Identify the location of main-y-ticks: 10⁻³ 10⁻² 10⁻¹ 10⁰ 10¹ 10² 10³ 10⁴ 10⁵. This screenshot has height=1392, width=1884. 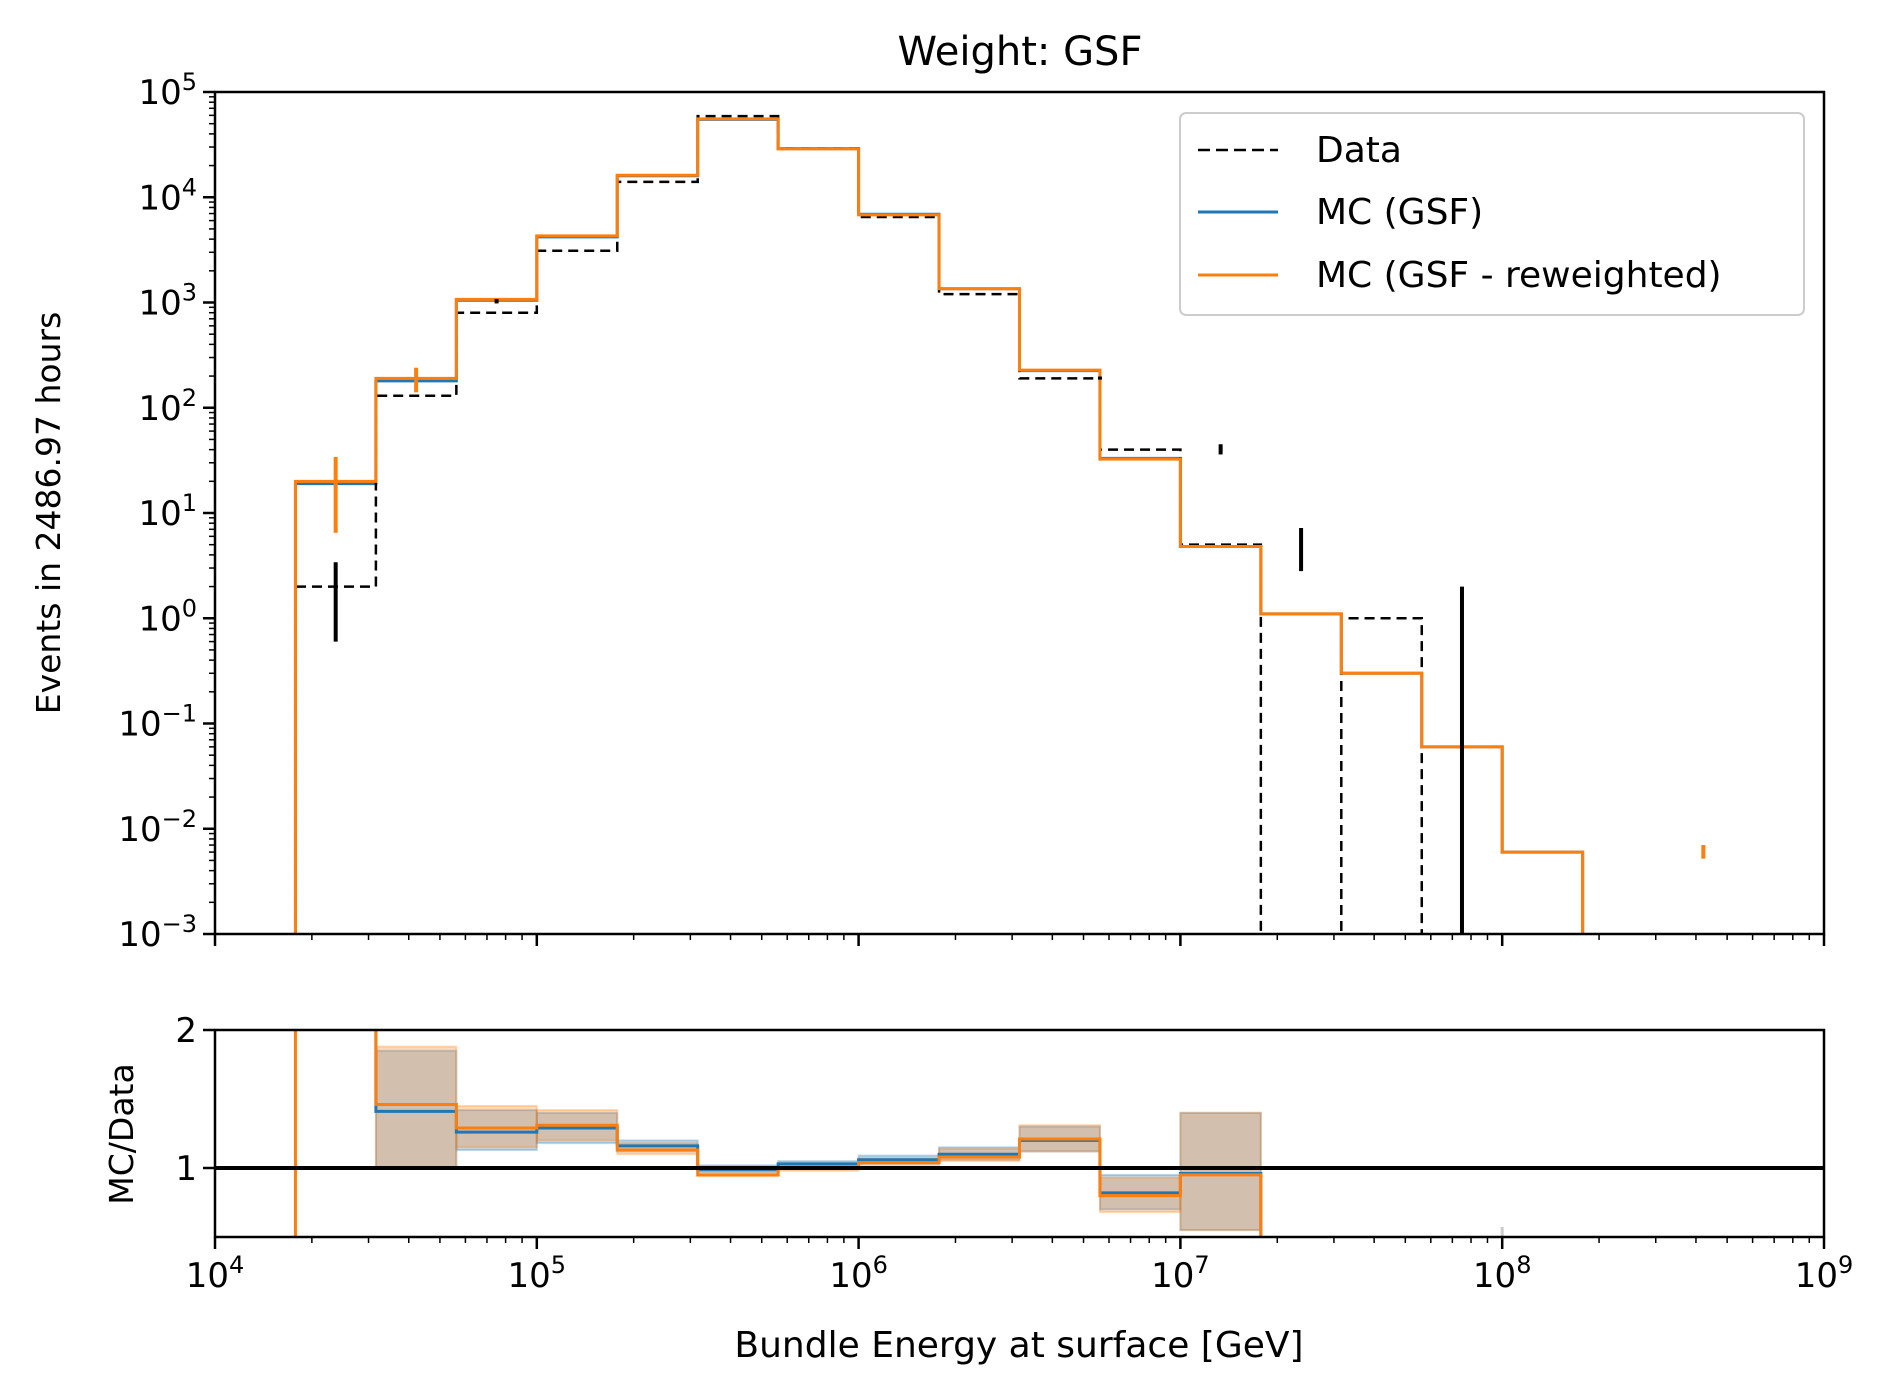
(166, 511).